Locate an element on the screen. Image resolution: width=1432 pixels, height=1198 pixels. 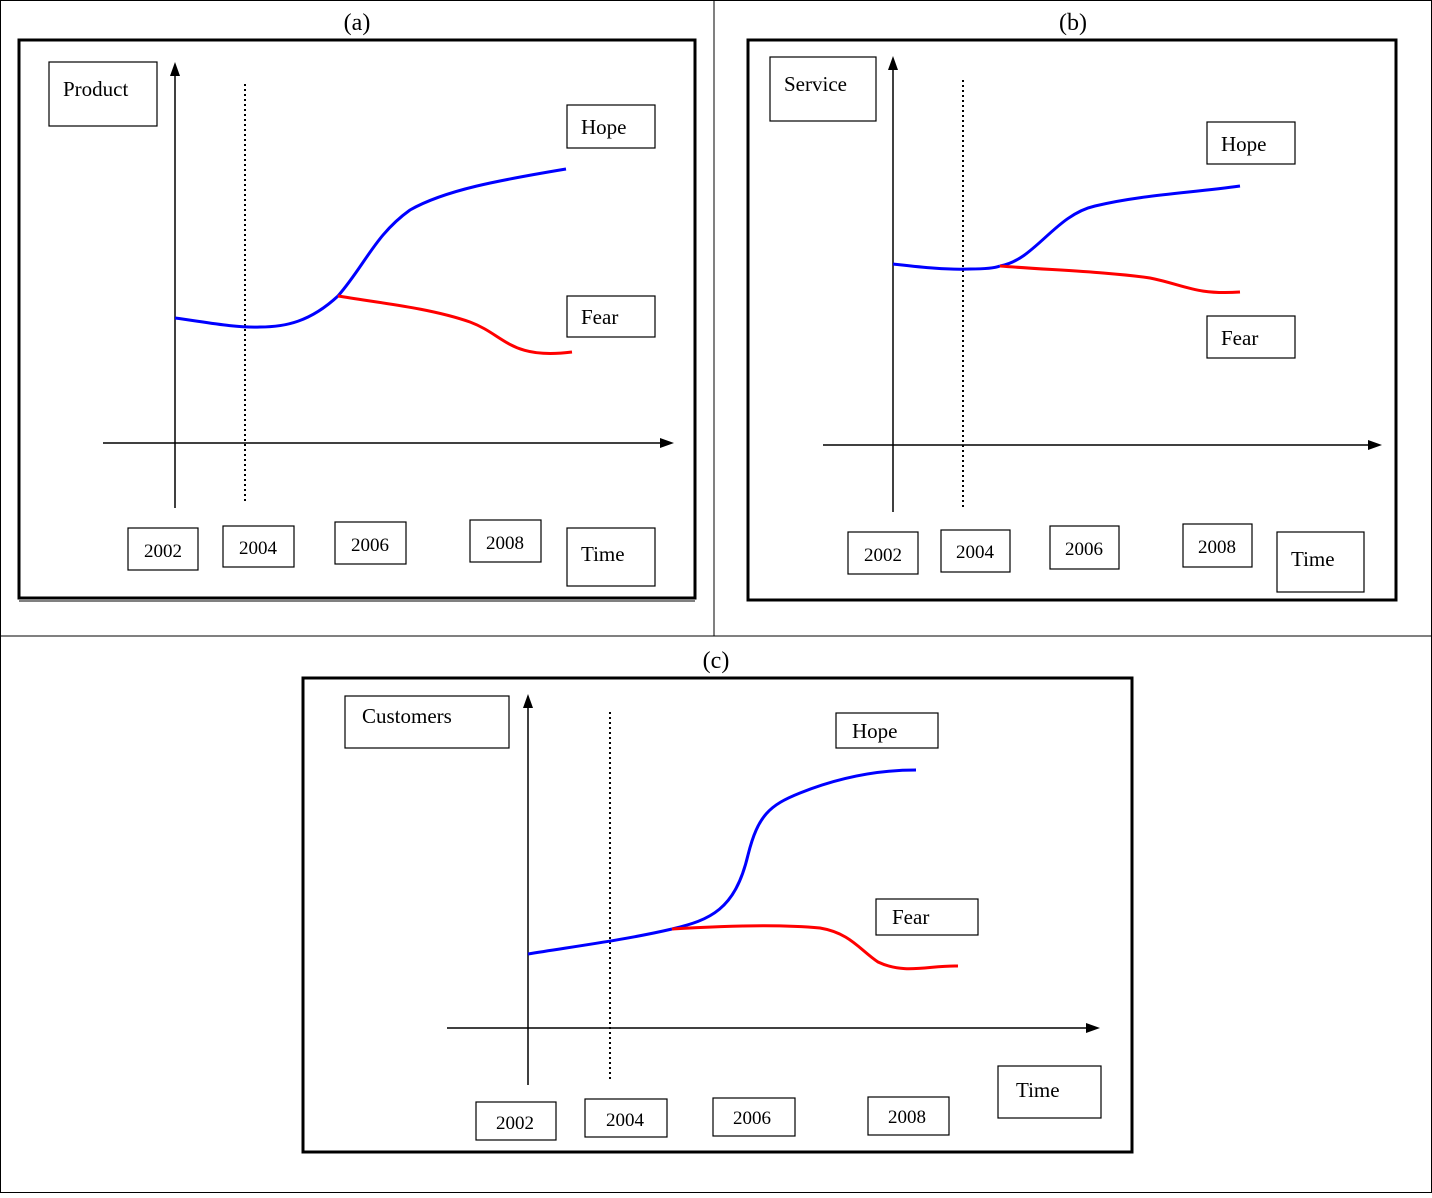
panel-a-year-2004: 2004 is located at coordinates (258, 548).